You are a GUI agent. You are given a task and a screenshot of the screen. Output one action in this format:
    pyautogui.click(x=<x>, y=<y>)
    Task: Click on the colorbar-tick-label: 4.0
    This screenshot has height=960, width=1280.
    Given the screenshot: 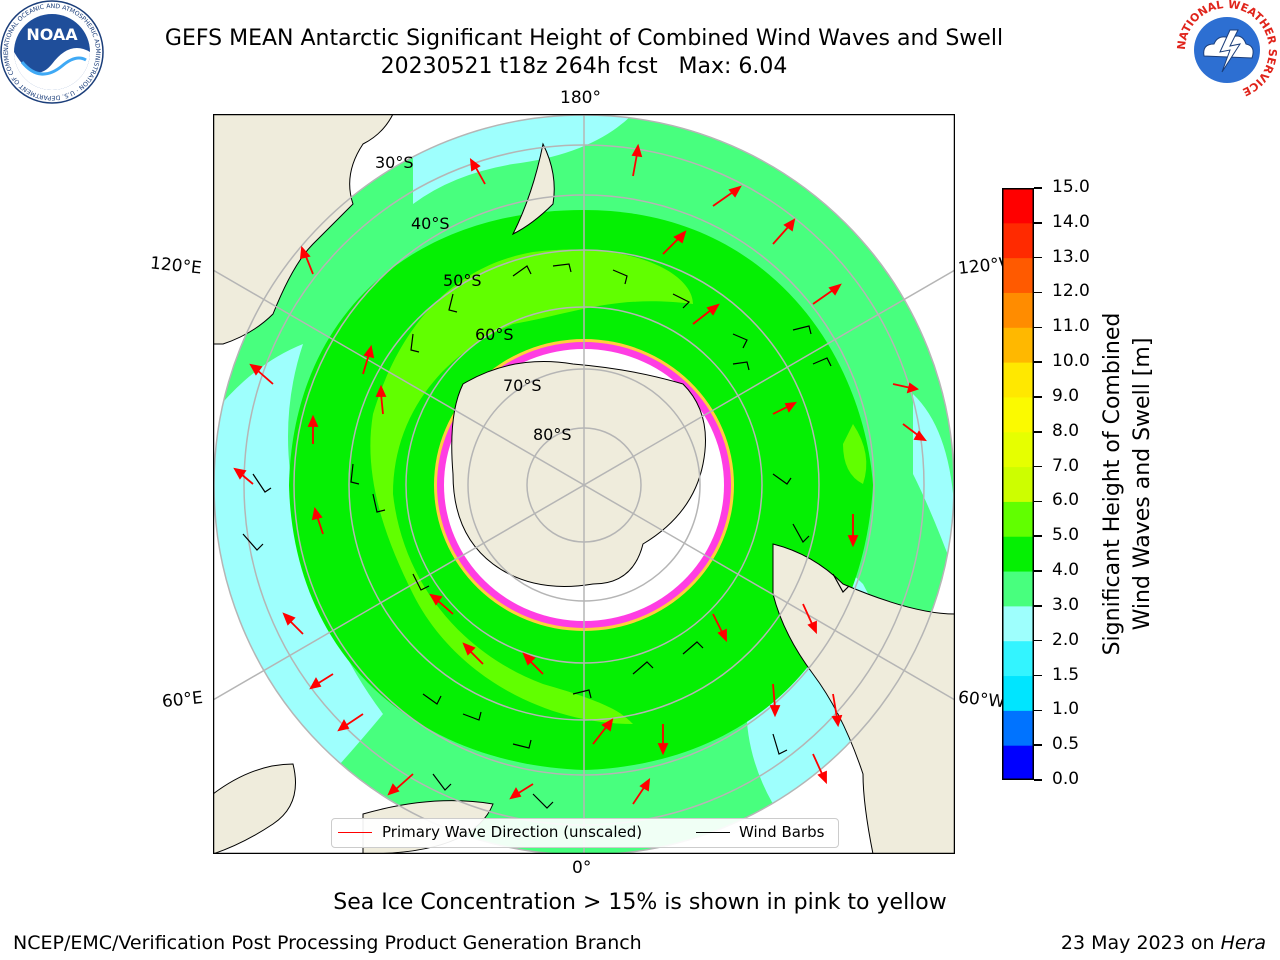 What is the action you would take?
    pyautogui.click(x=1066, y=570)
    